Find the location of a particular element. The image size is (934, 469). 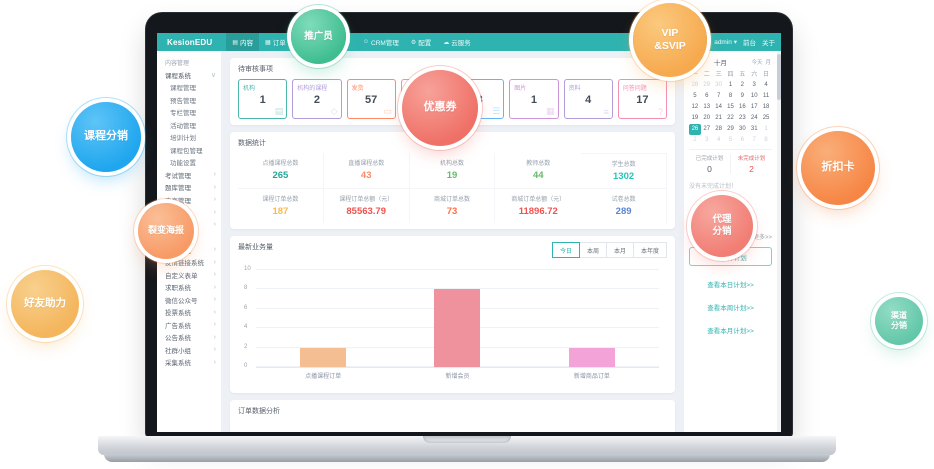

sidebar-item: 广告系统 › is located at coordinates (189, 325).